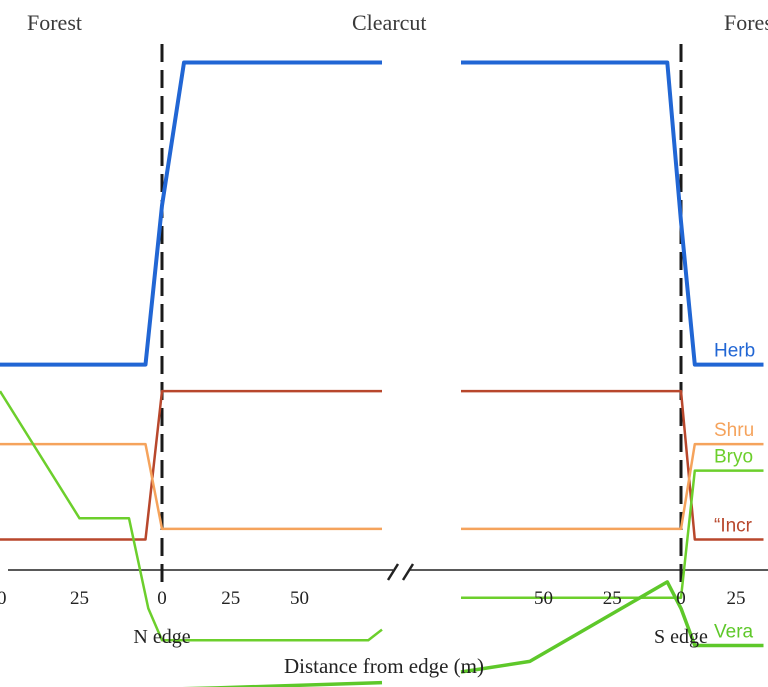  What do you see at coordinates (162, 598) in the screenshot?
I see `tick-label-north-2: 0` at bounding box center [162, 598].